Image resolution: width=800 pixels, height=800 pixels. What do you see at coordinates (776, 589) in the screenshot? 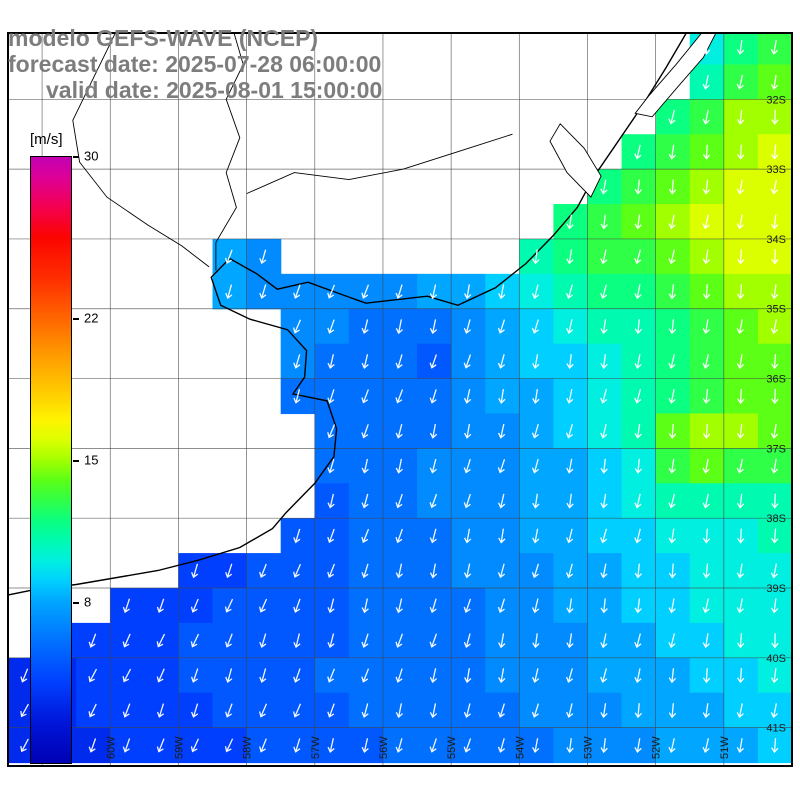
I see `lat-label: 39S` at bounding box center [776, 589].